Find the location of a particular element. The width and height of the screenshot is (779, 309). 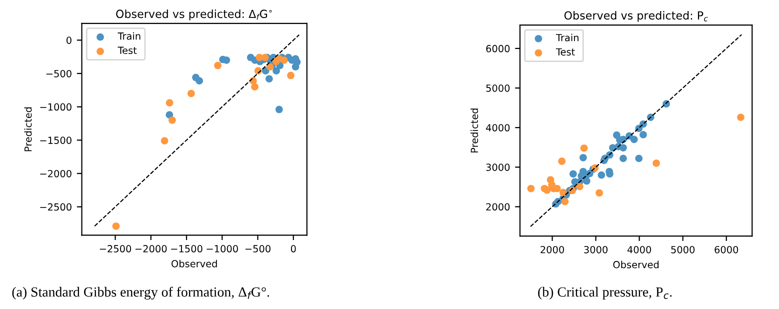

x-tick-label: −2500 is located at coordinates (116, 248).